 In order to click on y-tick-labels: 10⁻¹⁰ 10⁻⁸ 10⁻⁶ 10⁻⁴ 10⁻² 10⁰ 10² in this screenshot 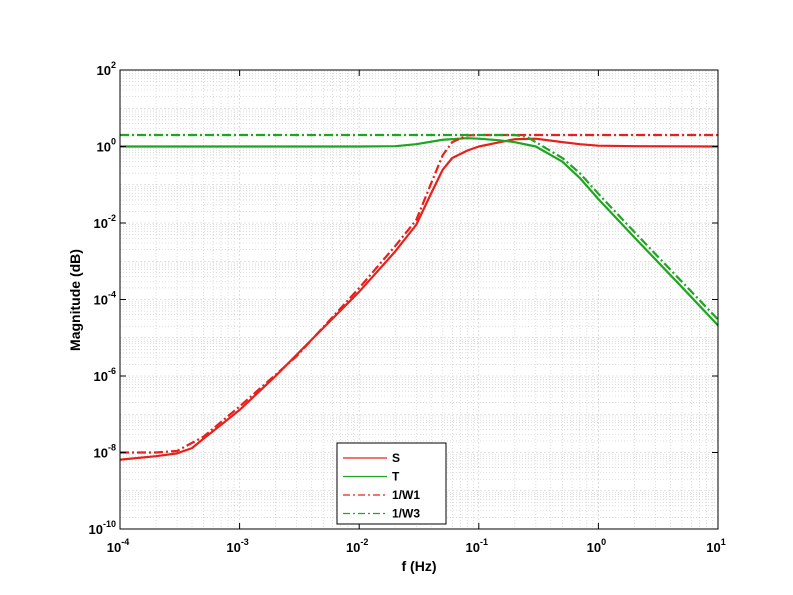, I will do `click(102, 298)`.